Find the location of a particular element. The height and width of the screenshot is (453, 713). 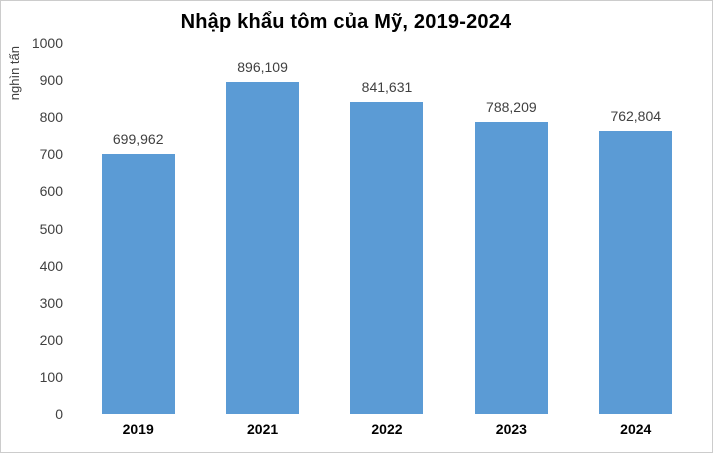

bar-group-2019: 699,962 is located at coordinates (138, 272).